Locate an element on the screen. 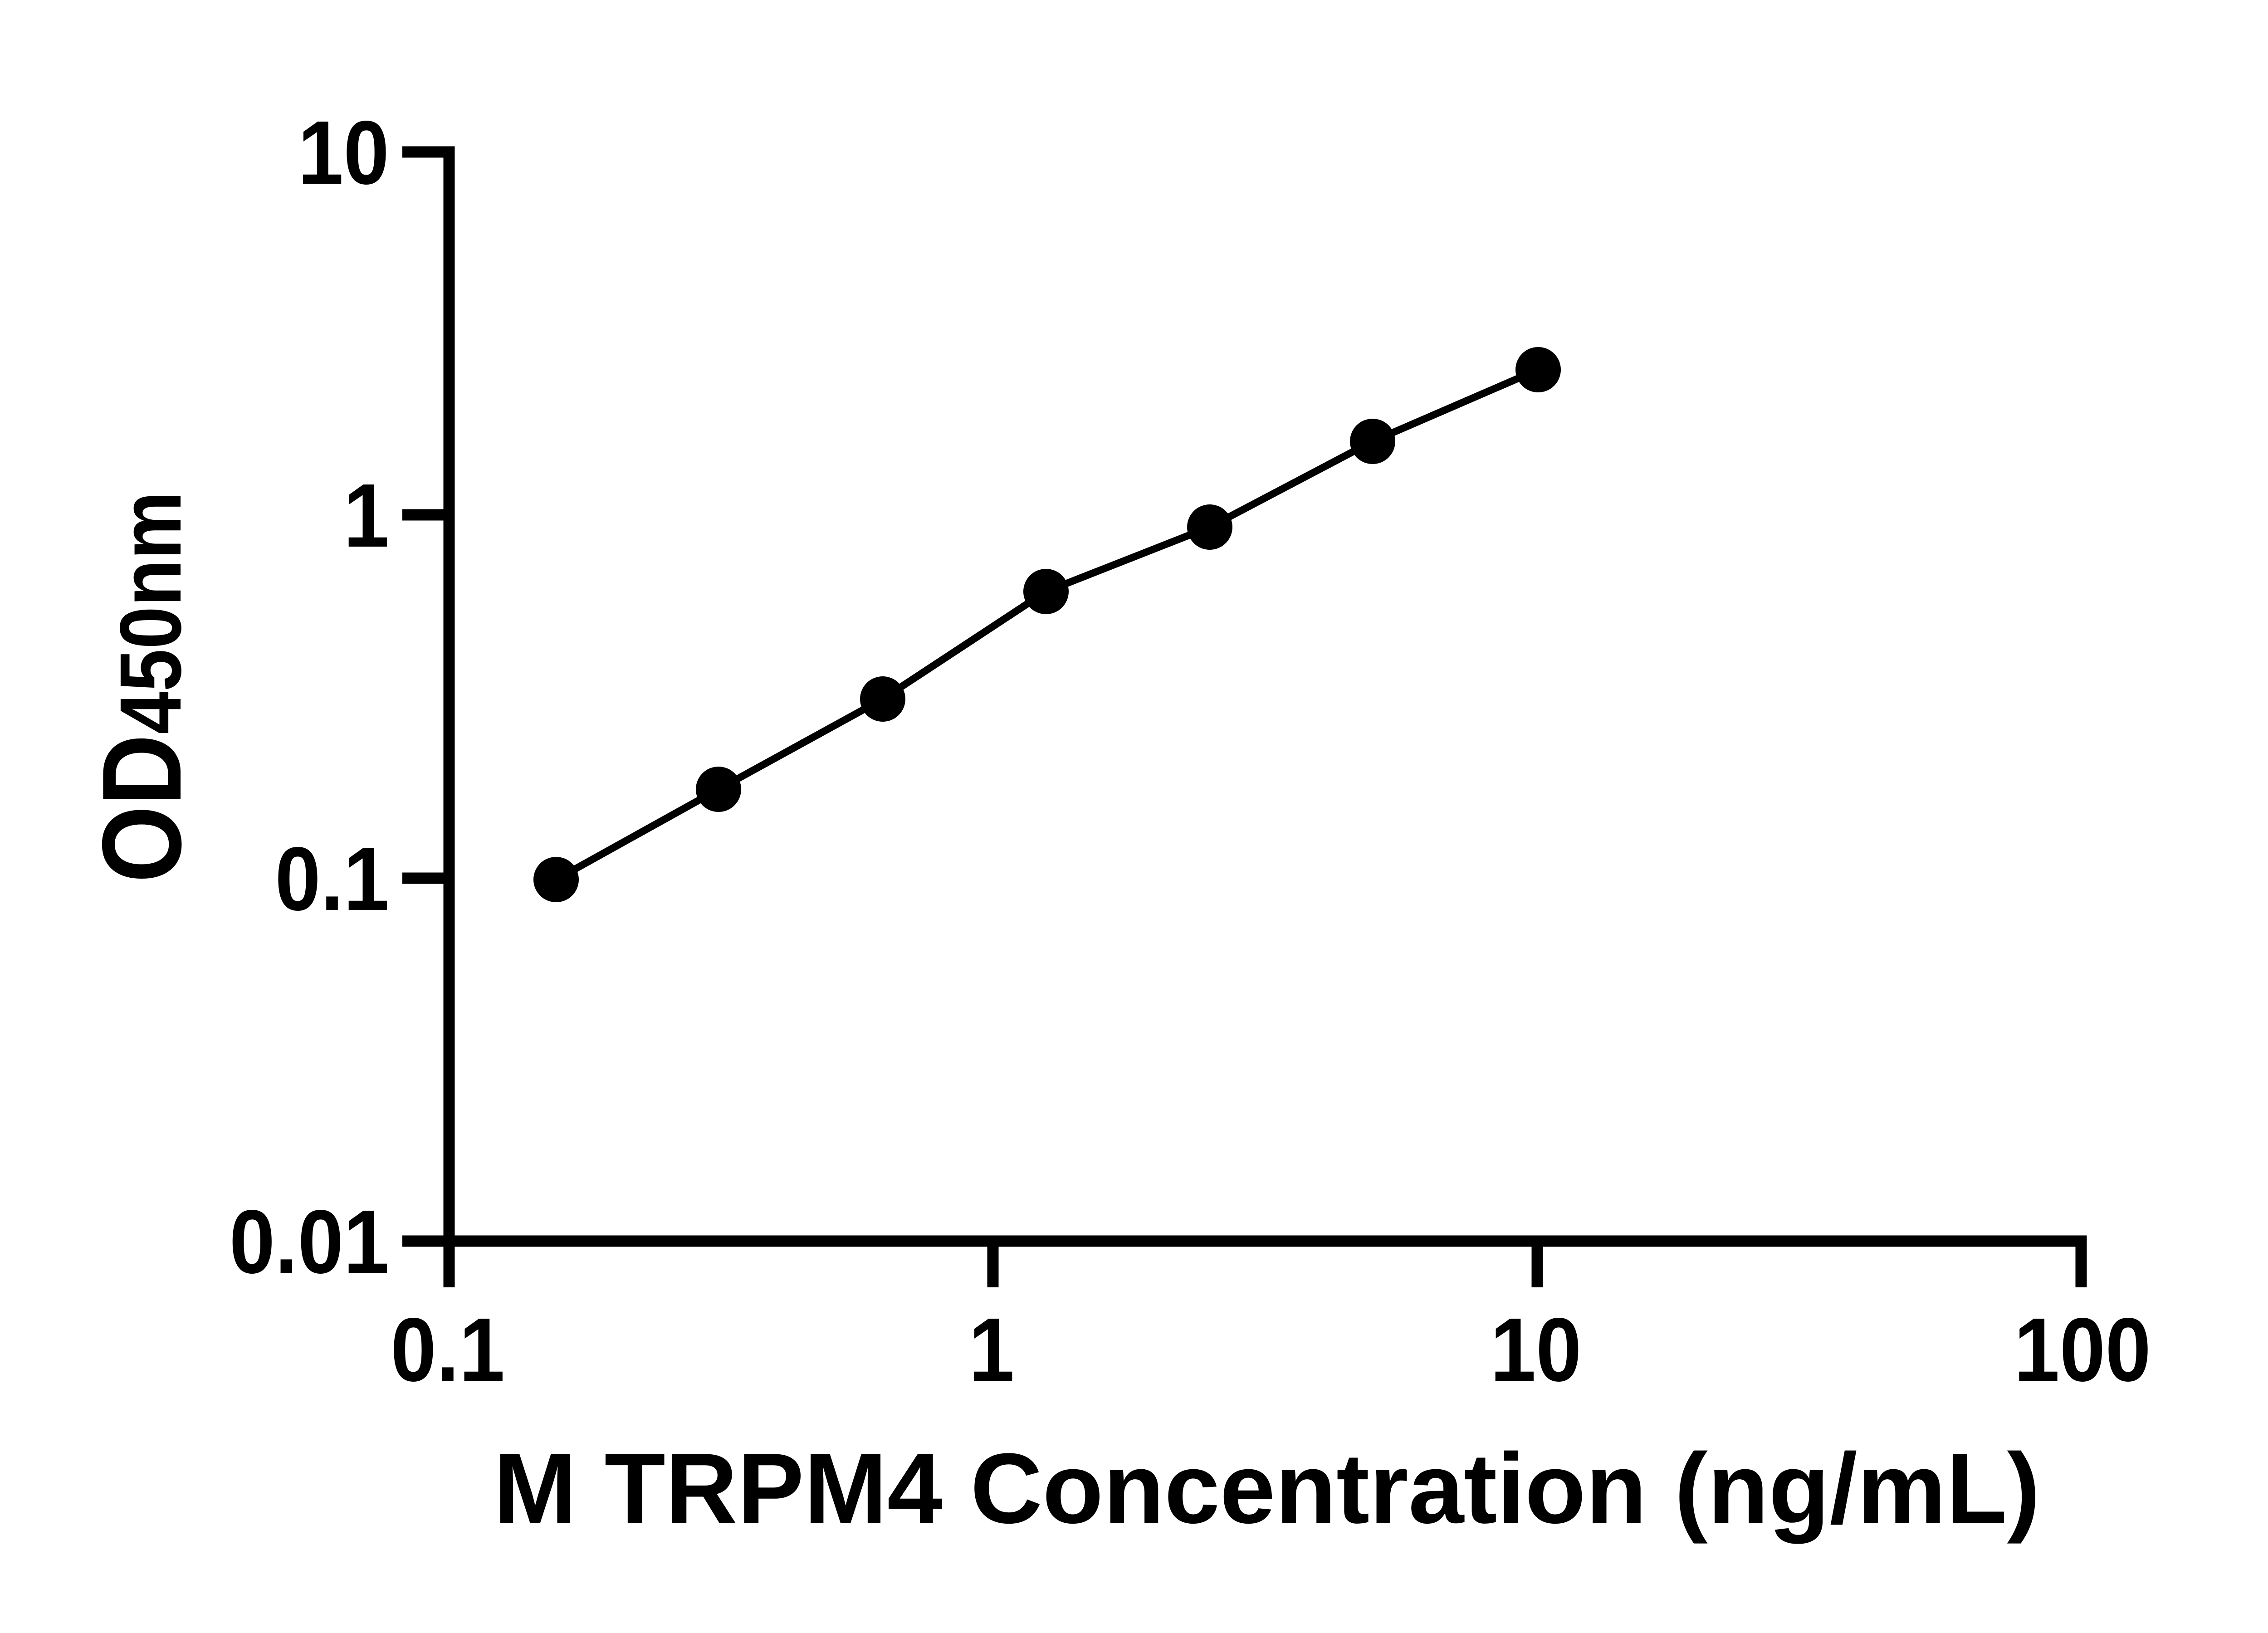  svg-text: 100 is located at coordinates (2083, 1350).